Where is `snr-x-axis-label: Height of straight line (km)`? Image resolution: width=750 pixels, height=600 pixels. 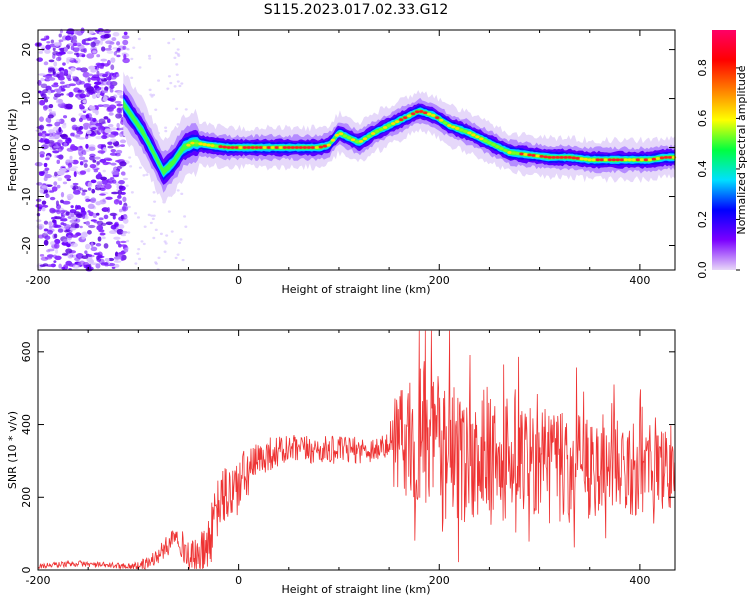
snr-x-axis-label: Height of straight line (km) is located at coordinates (355, 589).